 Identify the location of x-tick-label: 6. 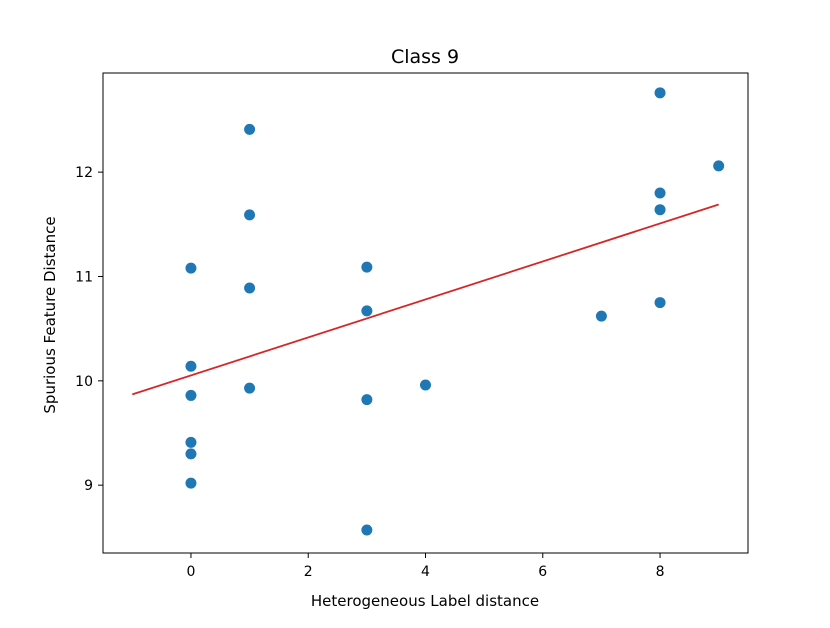
(542, 572).